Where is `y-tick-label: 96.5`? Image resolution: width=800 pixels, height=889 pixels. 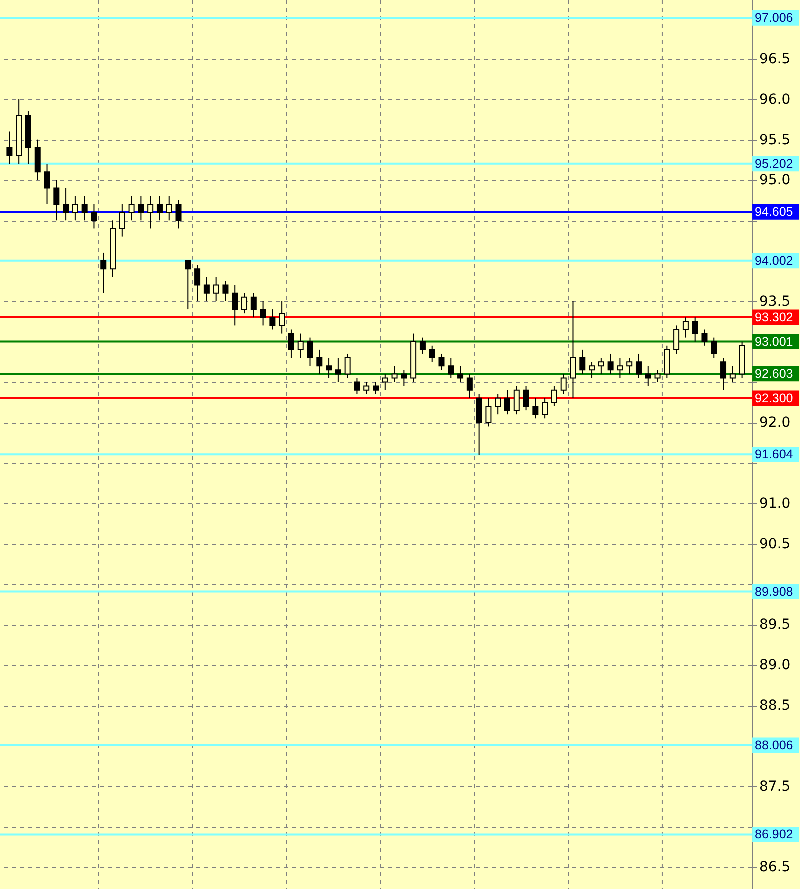 y-tick-label: 96.5 is located at coordinates (775, 59).